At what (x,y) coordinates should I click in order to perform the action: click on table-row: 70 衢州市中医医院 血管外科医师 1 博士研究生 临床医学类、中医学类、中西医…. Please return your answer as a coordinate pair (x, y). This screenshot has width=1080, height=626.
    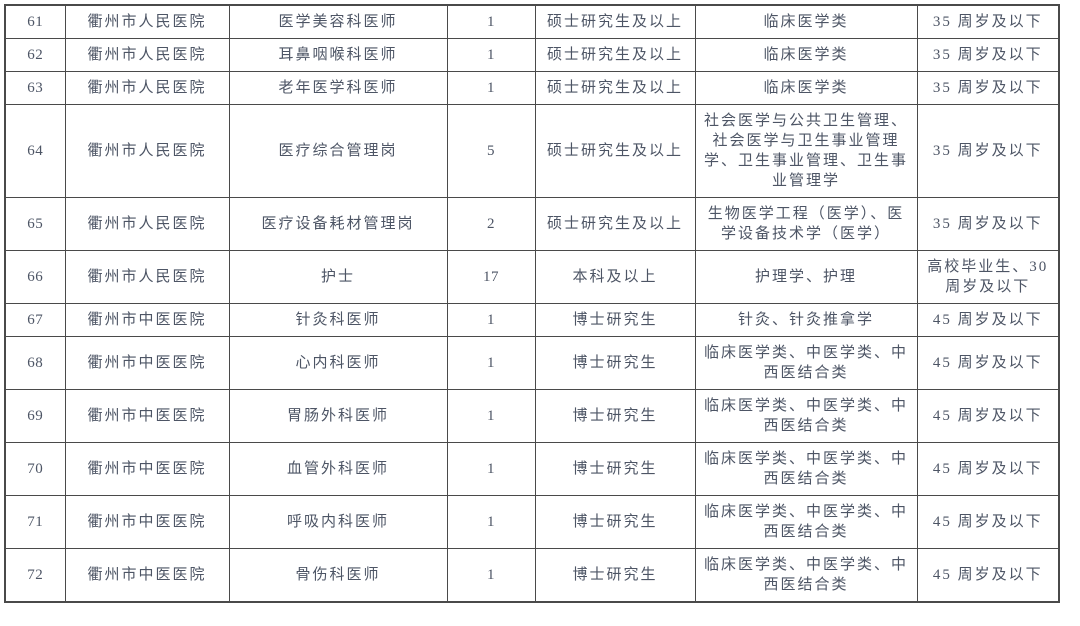
    Looking at the image, I should click on (532, 469).